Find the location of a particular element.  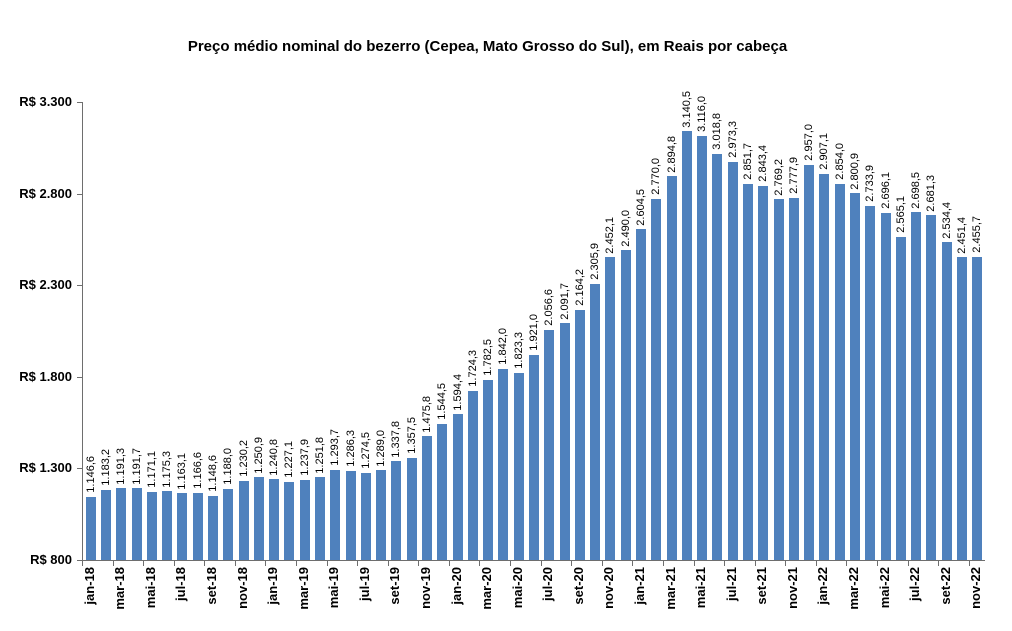

bar-value-label: 1.544,5 is located at coordinates (442, 401).